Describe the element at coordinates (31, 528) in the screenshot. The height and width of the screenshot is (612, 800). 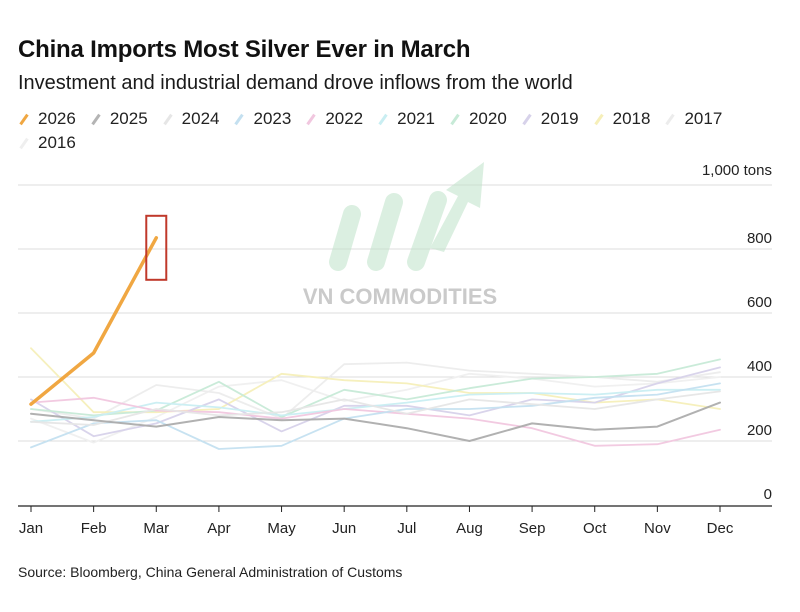
I see `x-tick-label: Jan` at that location.